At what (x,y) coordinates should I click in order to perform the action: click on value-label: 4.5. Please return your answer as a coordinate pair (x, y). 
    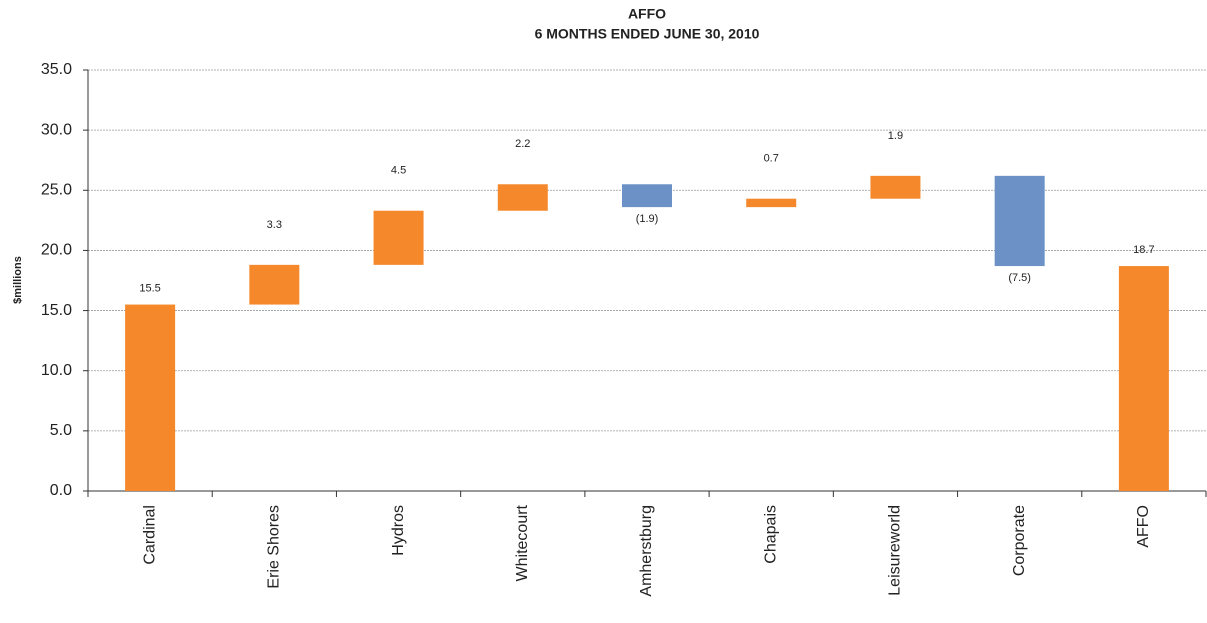
    Looking at the image, I should click on (398, 171).